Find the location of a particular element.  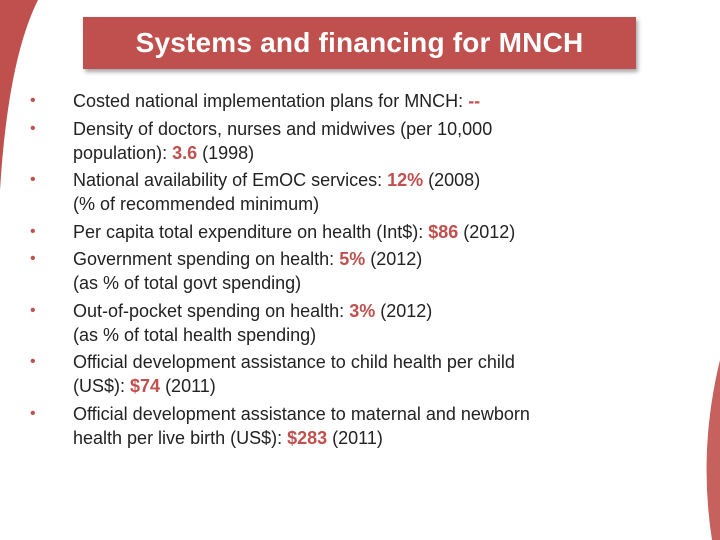

bullet-text-line2: population): is located at coordinates (123, 152).